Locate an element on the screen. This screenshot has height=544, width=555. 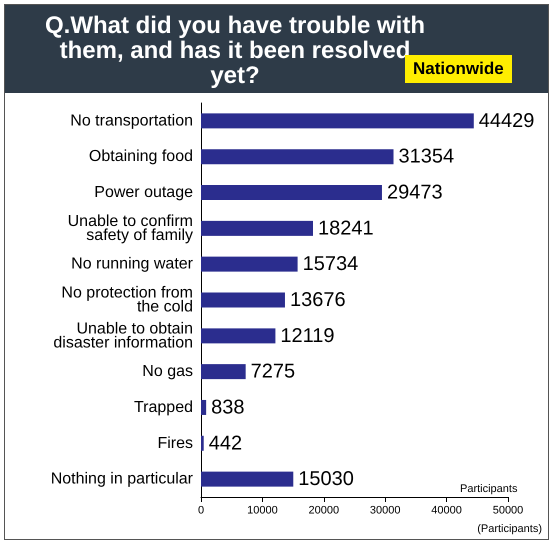
y-tick-label: No protection from the cold is located at coordinates (127, 300).